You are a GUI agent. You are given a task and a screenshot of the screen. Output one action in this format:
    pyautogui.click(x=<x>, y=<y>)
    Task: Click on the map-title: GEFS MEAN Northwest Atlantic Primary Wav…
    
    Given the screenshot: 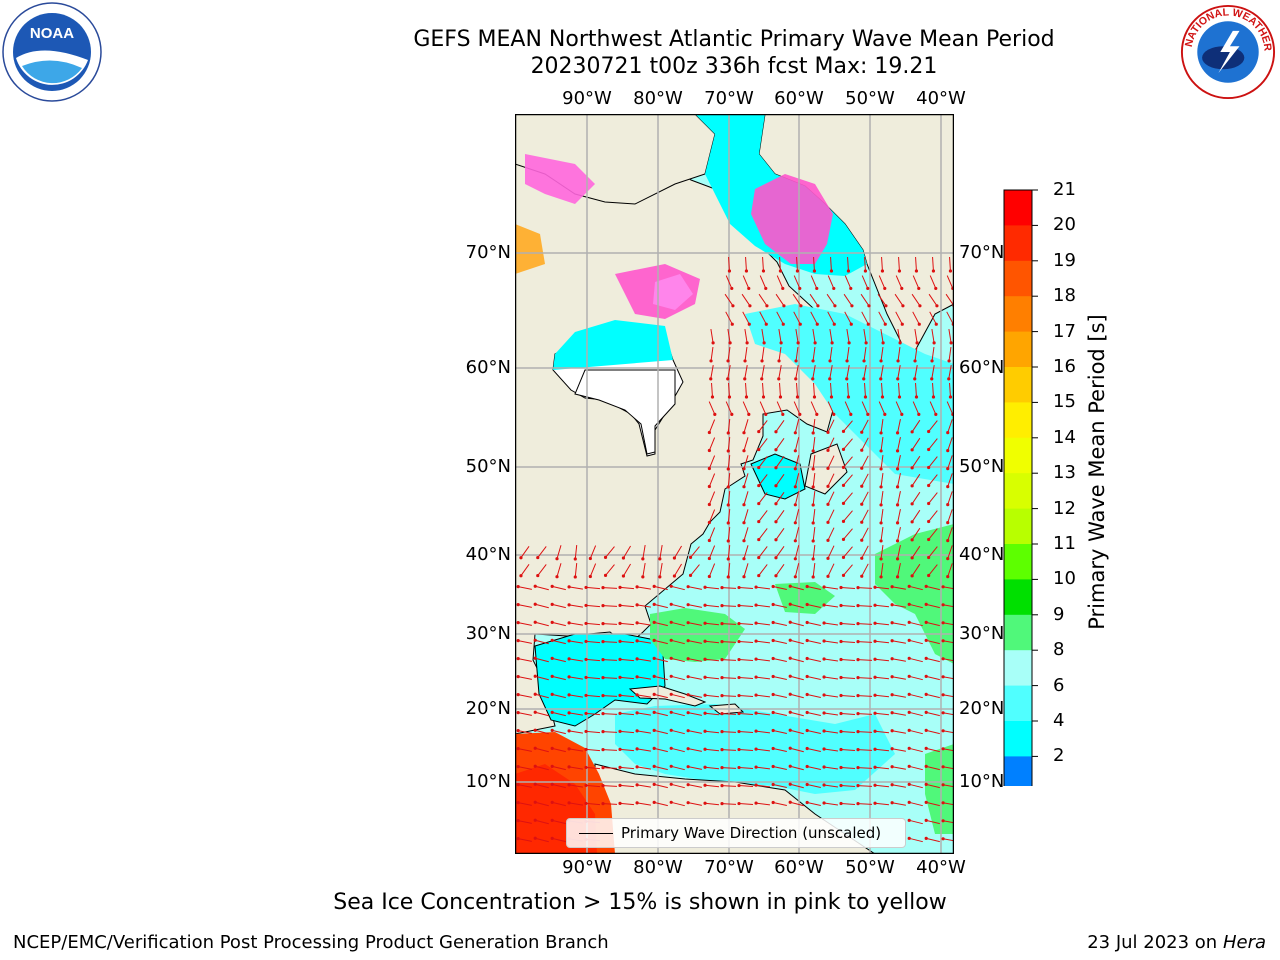 What is the action you would take?
    pyautogui.click(x=734, y=39)
    